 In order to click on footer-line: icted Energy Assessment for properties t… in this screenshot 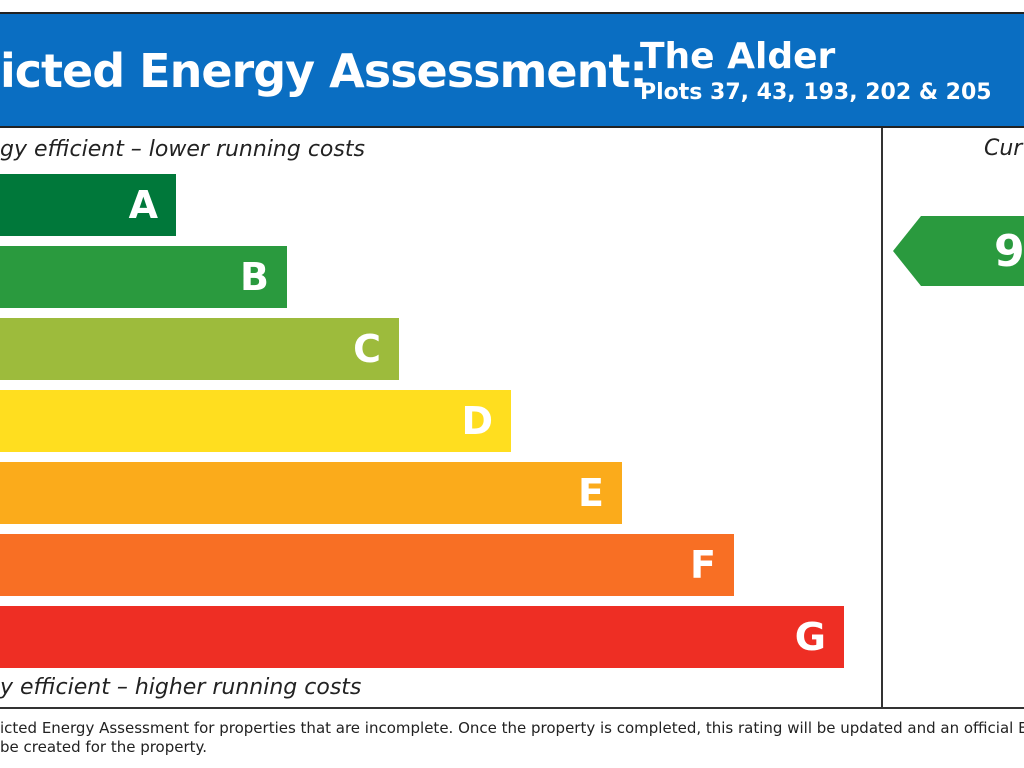, I will do `click(512, 728)`.